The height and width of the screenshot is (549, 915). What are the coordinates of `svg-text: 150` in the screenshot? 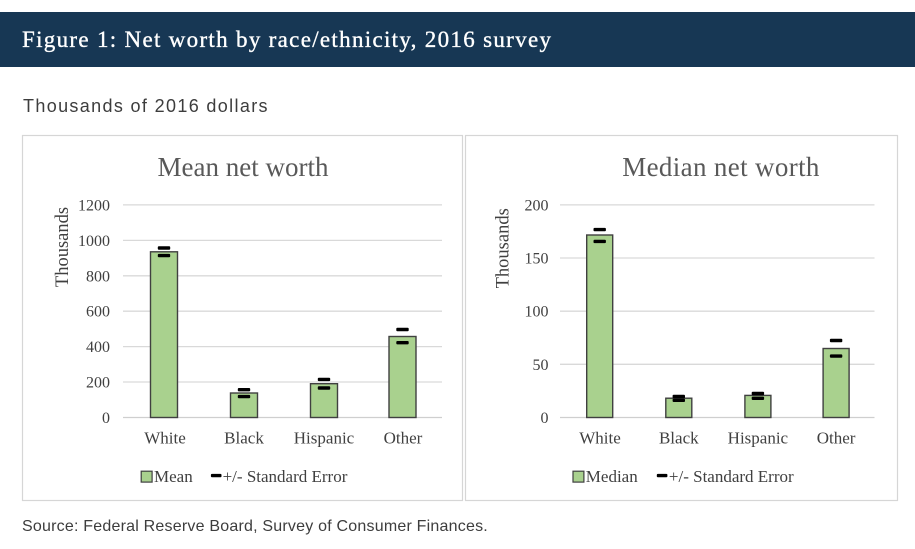 It's located at (537, 259).